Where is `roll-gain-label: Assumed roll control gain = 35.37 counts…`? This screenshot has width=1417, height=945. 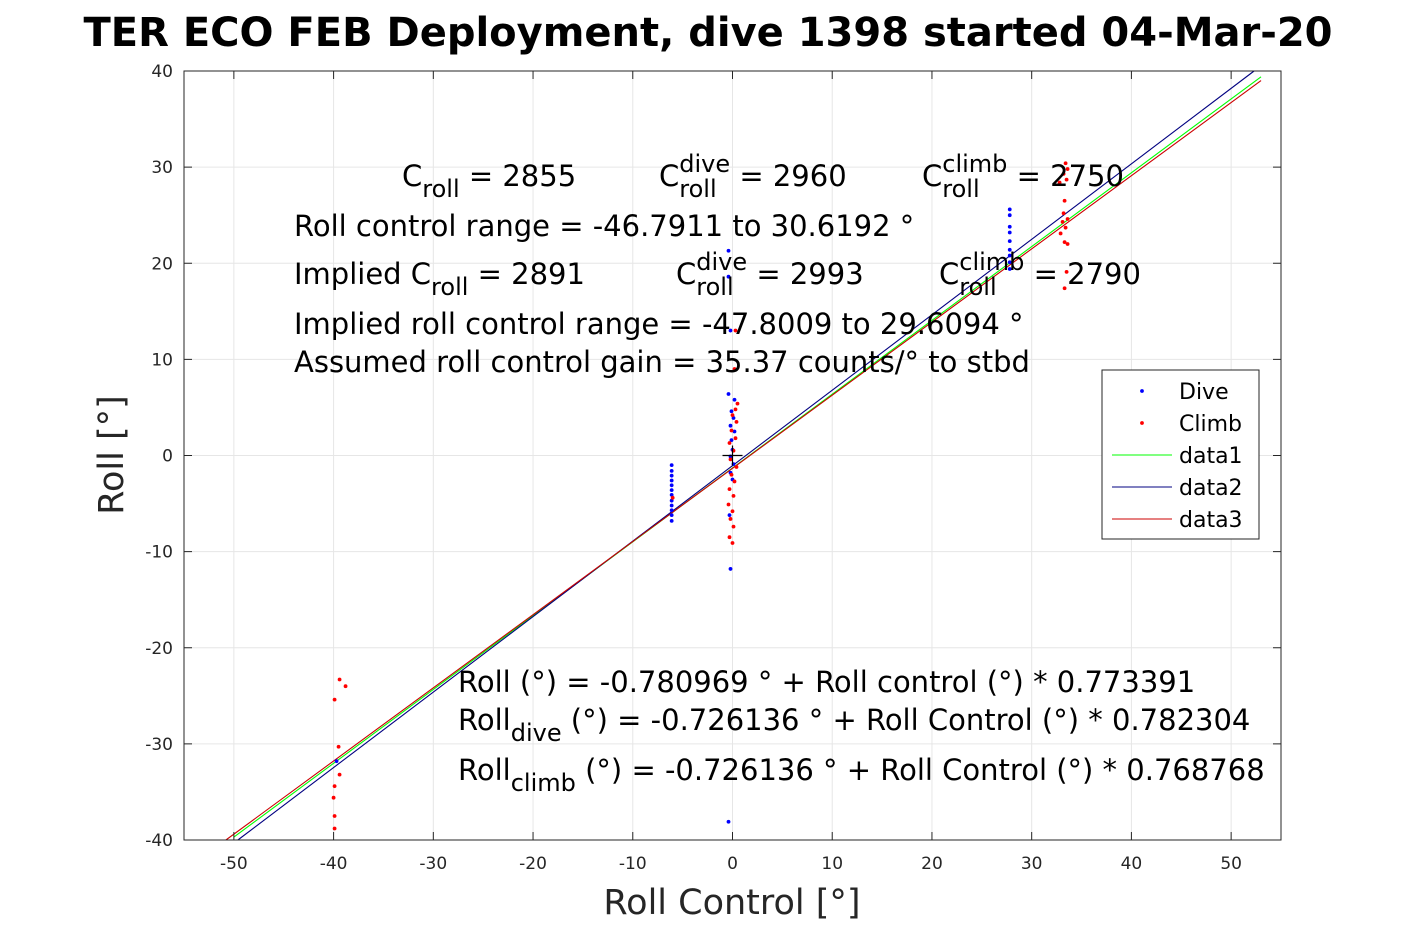
roll-gain-label: Assumed roll control gain = 35.37 counts… is located at coordinates (662, 362).